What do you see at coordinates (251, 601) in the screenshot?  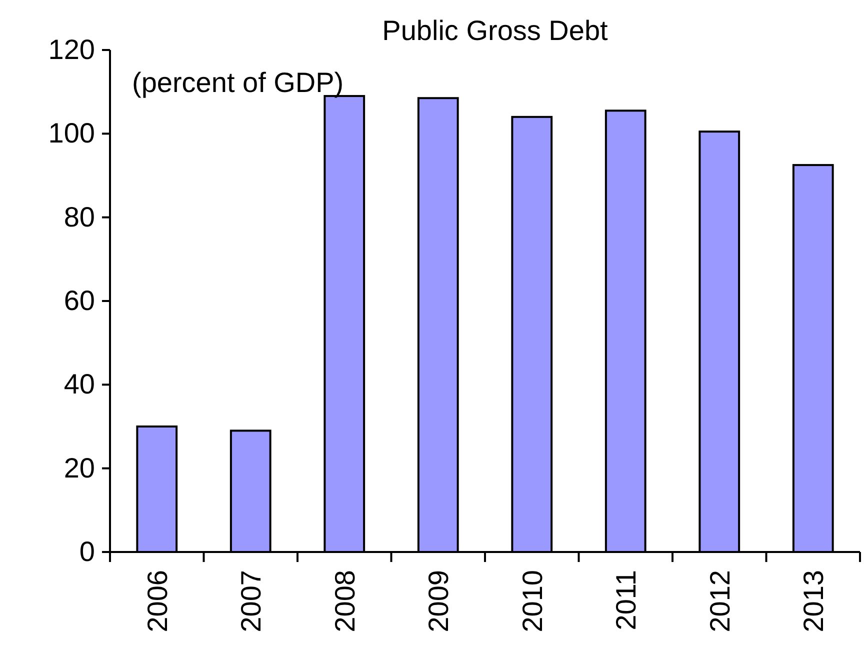 I see `x-tick-label: 2007` at bounding box center [251, 601].